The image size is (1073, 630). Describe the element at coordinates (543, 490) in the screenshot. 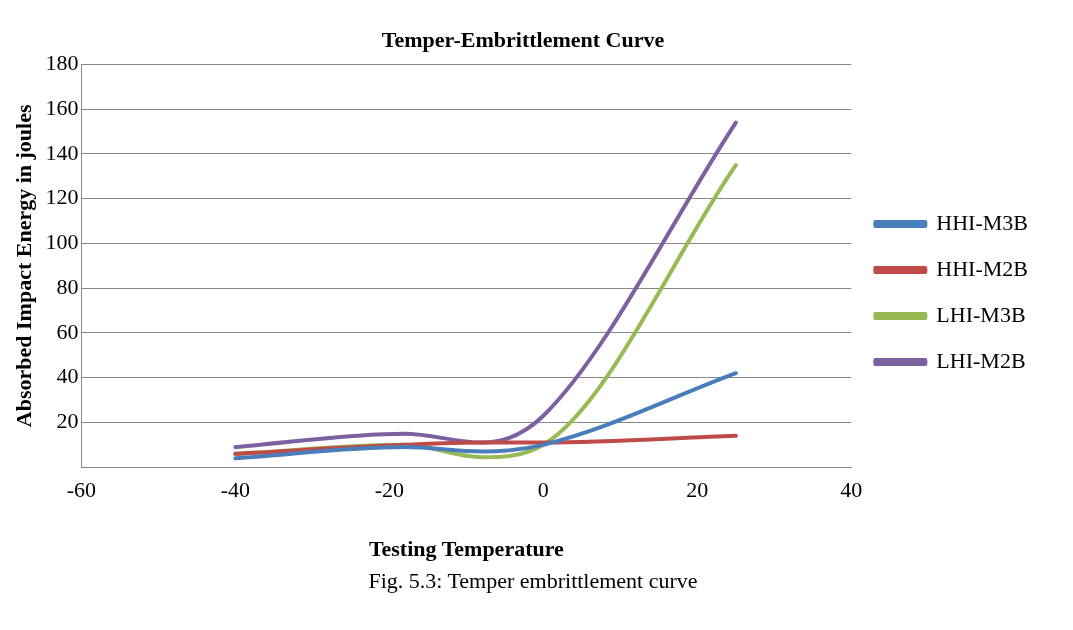

I see `x-tick-label: 0` at that location.